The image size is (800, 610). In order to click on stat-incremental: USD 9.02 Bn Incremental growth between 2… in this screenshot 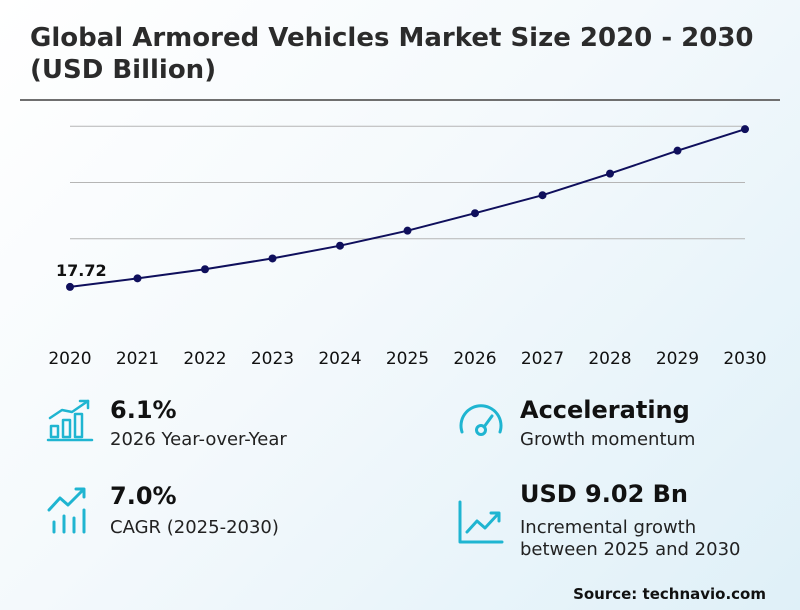, I will do `click(621, 522)`.